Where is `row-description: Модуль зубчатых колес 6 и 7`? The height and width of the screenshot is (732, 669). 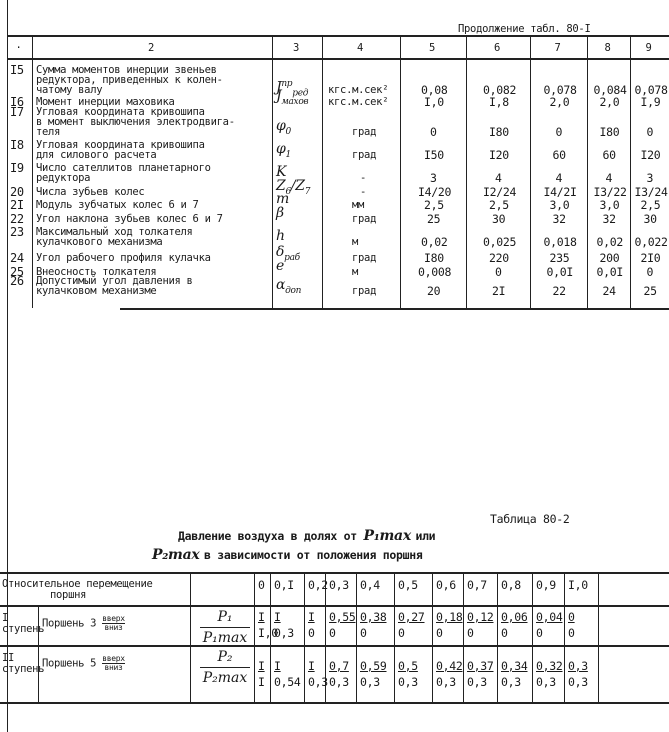
row-description: Модуль зубчатых колес 6 и 7 is located at coordinates (117, 205).